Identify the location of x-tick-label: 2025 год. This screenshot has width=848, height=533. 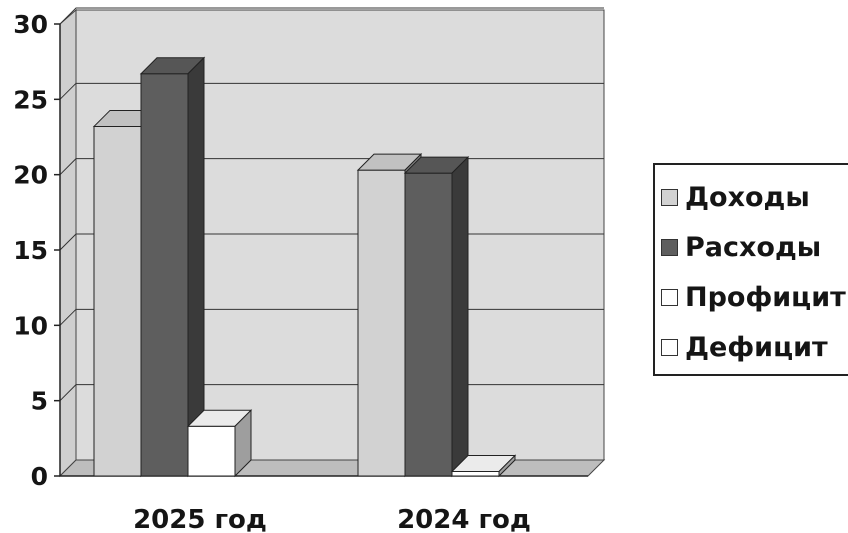
(200, 519).